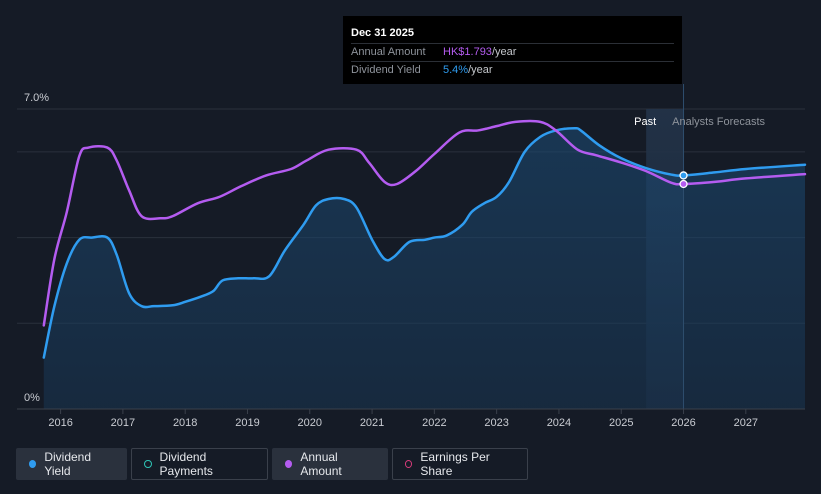 The width and height of the screenshot is (821, 494). Describe the element at coordinates (683, 175) in the screenshot. I see `dividend-yield-marker` at that location.